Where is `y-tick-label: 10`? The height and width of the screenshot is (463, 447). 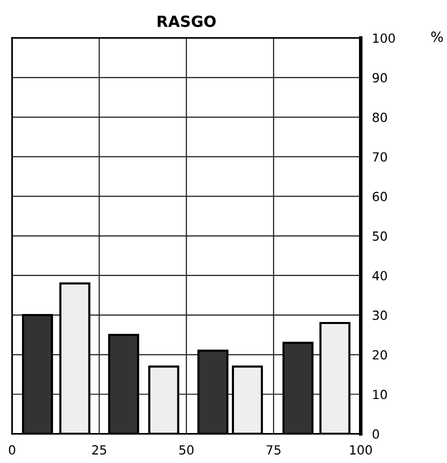
y-tick-label: 10 is located at coordinates (380, 395).